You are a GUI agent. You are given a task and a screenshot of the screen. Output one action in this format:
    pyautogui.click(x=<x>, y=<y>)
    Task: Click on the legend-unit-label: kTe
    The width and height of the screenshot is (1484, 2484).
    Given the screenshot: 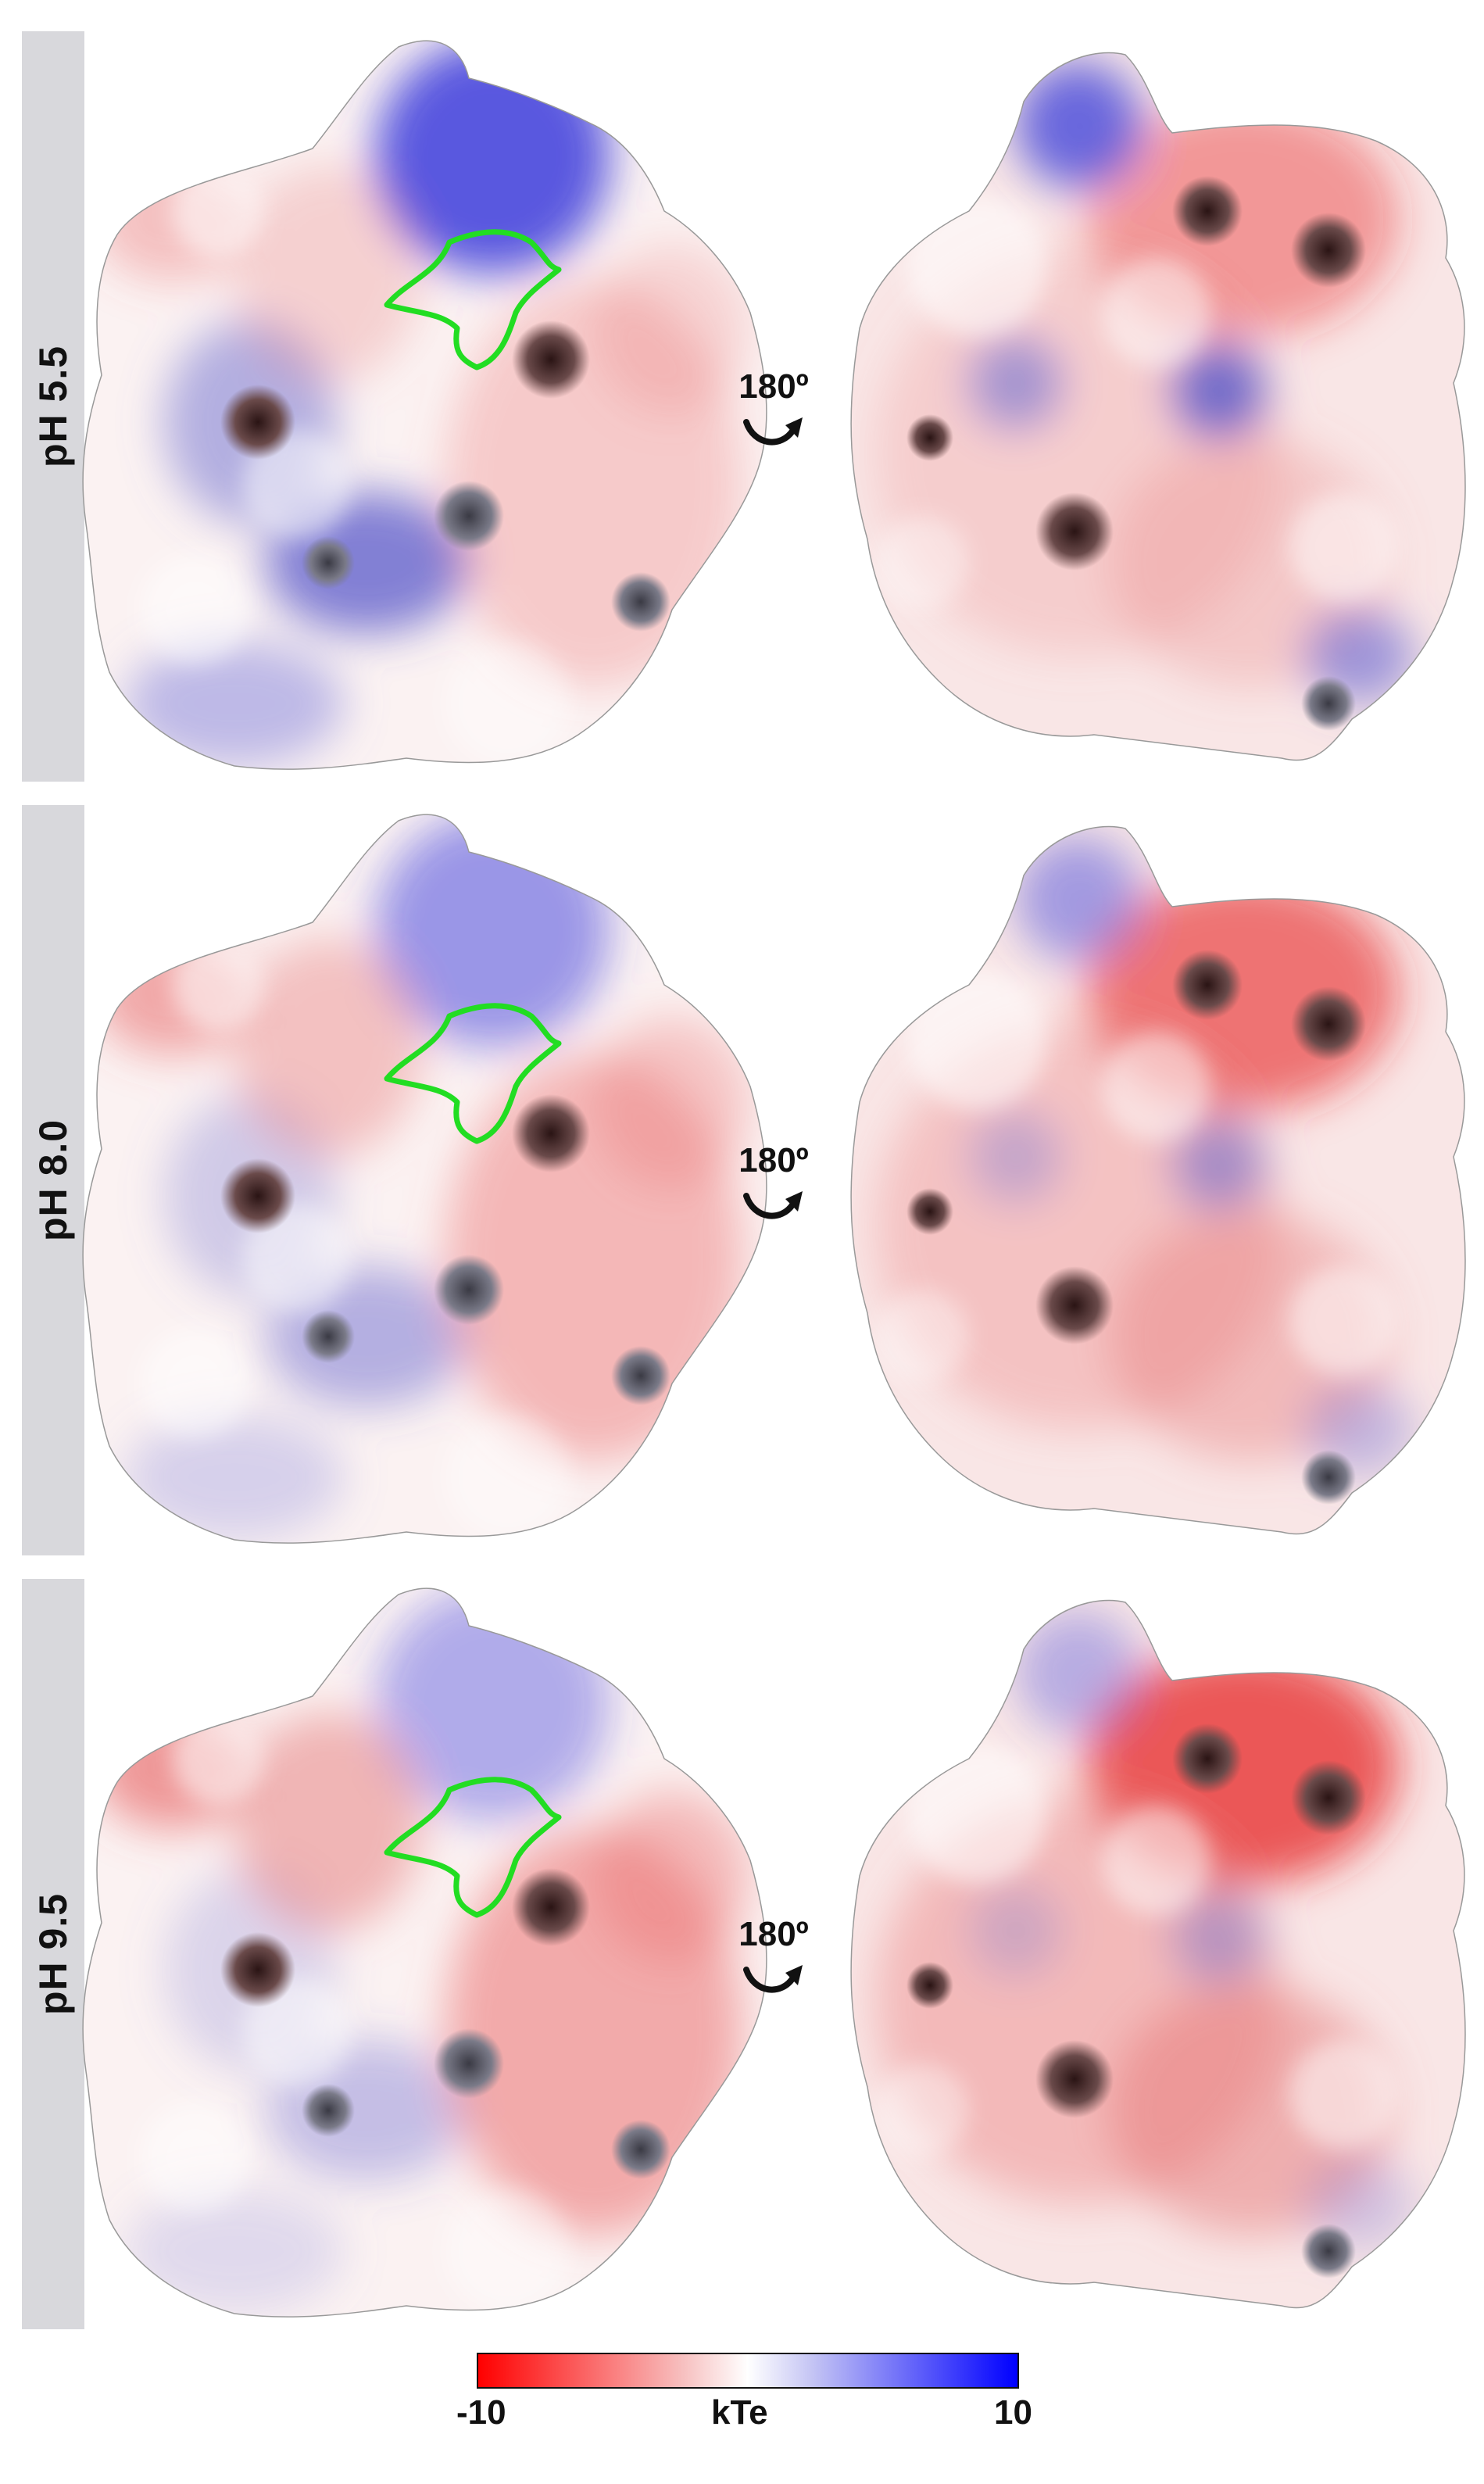 What is the action you would take?
    pyautogui.click(x=739, y=2412)
    